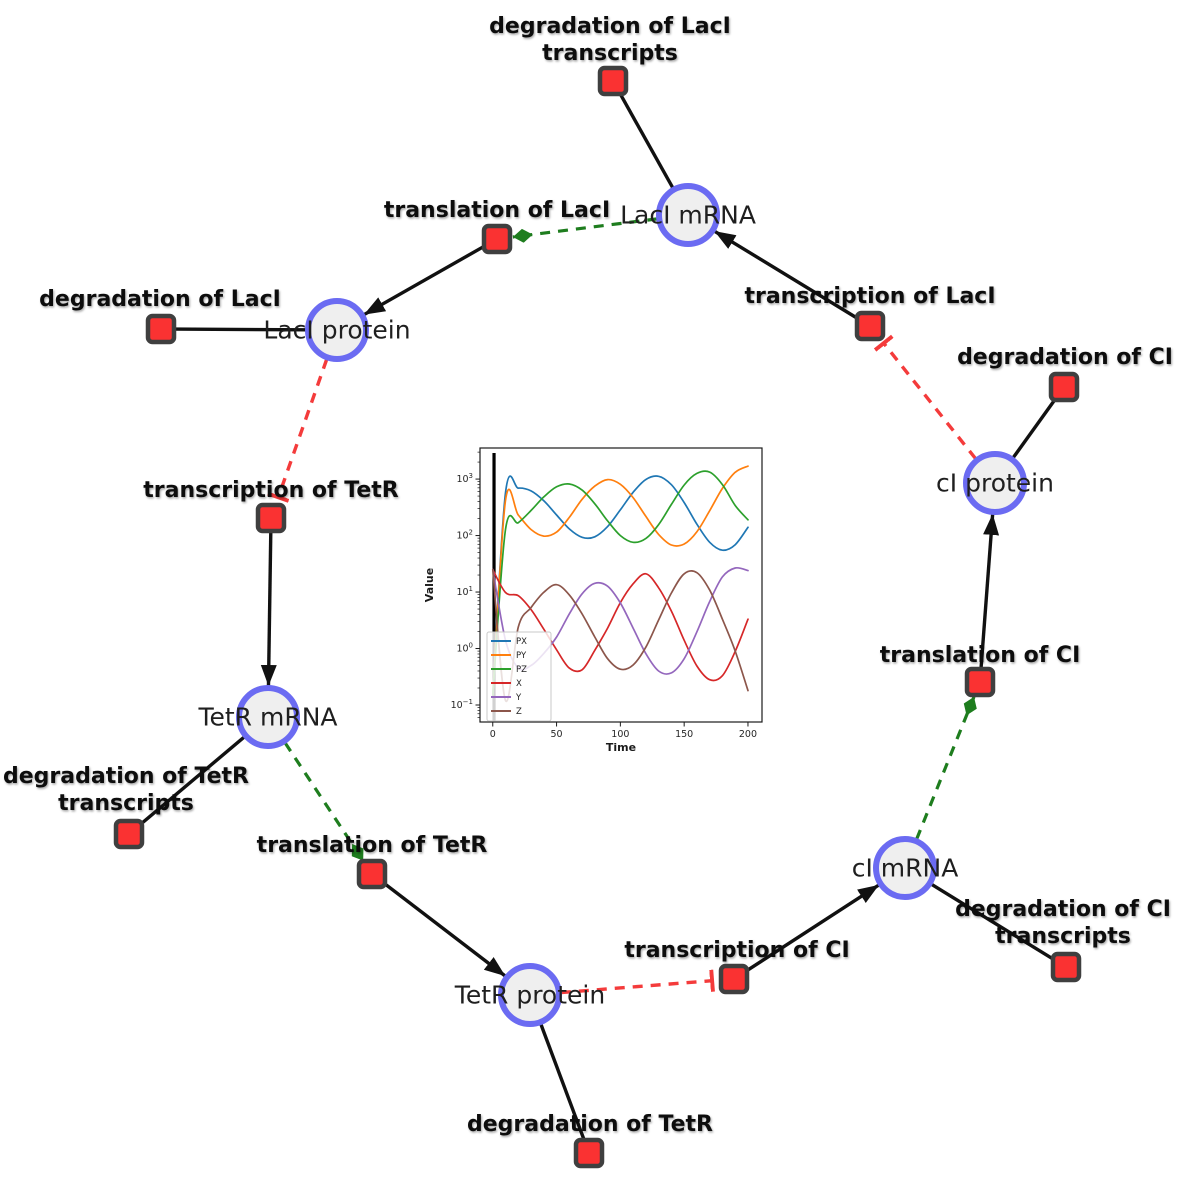  I want to click on legend-label-Z: Z, so click(519, 712).